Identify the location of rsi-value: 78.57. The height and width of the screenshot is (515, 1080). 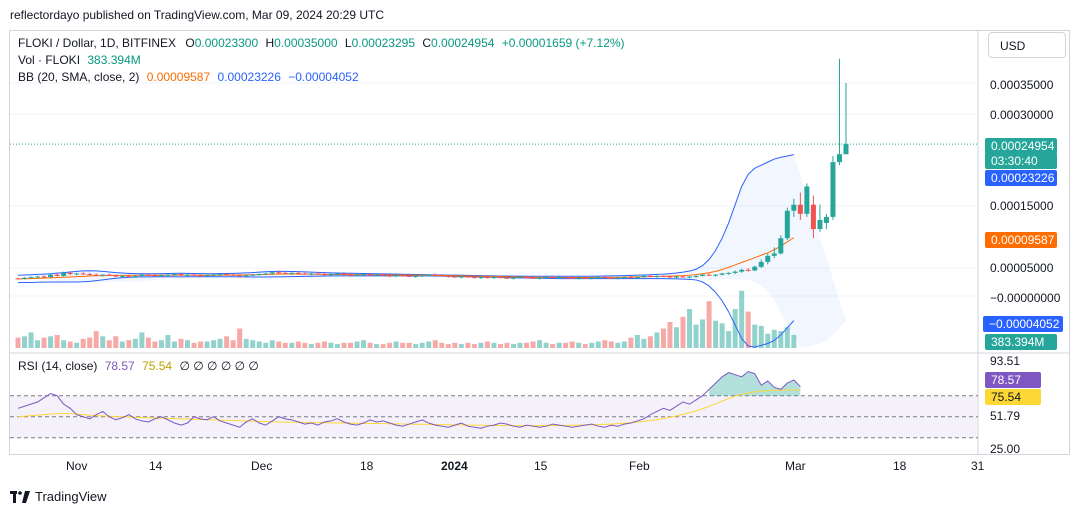
(119, 366).